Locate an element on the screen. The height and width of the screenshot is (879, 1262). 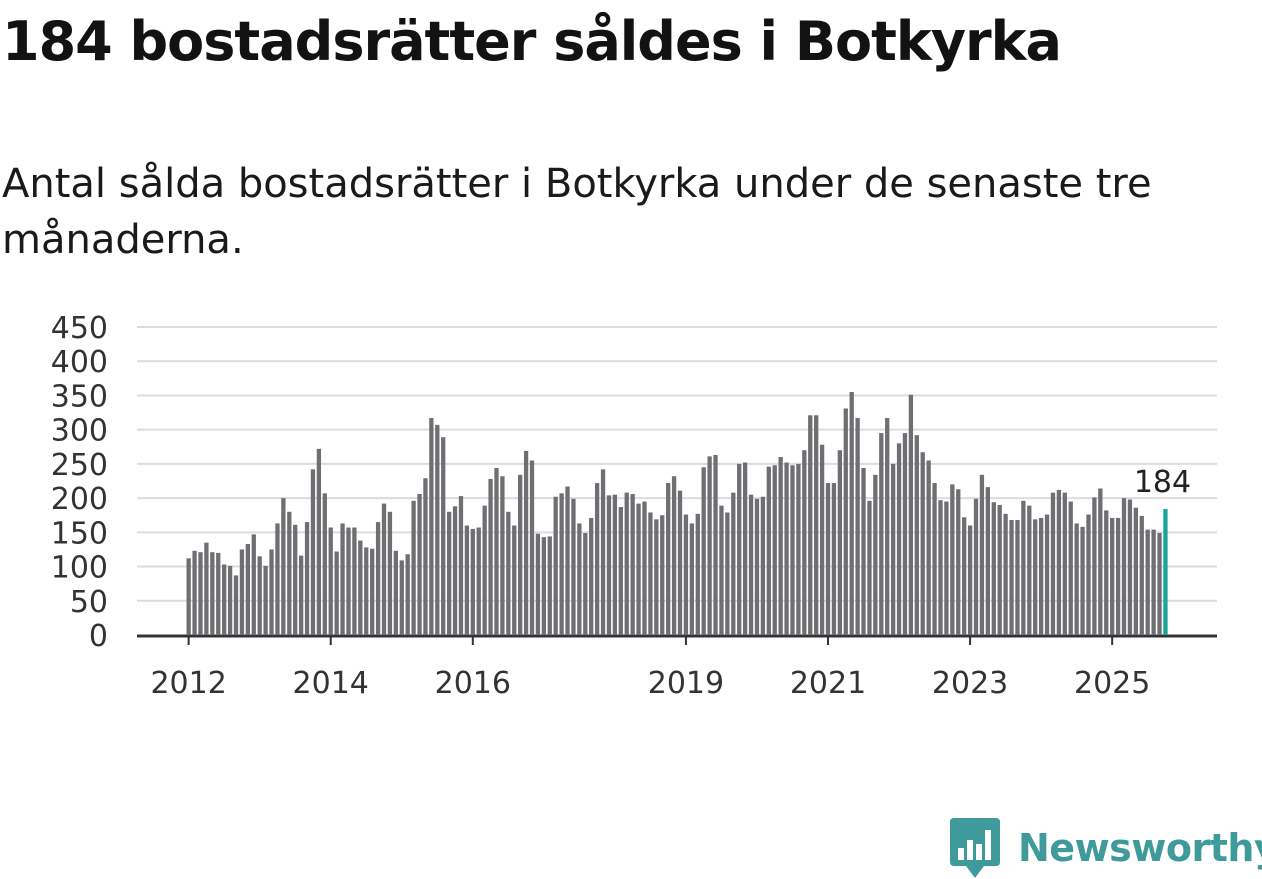
x-tick-label: 2019 is located at coordinates (686, 683).